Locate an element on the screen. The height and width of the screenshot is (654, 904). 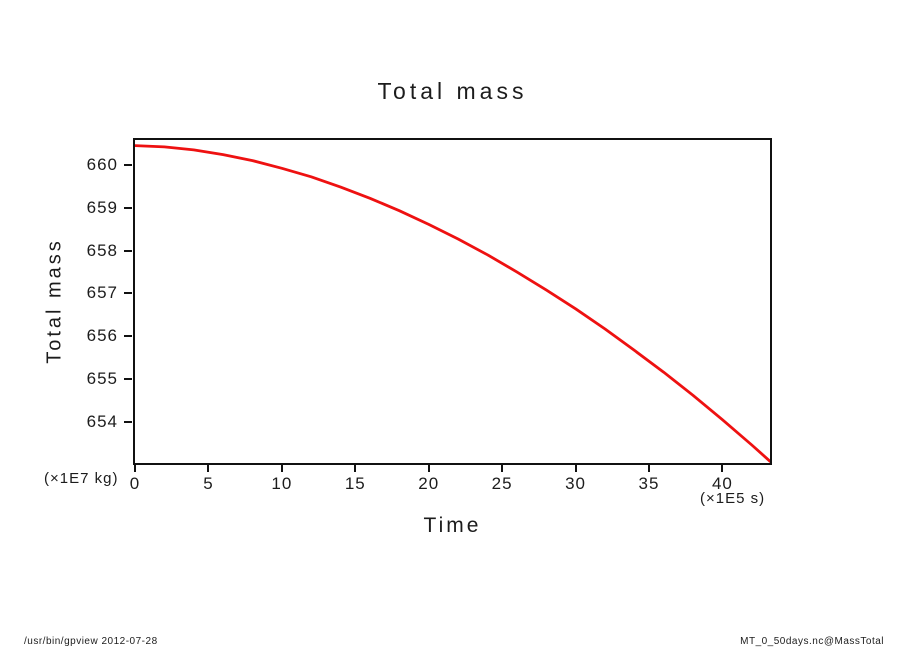
footer-source: MT_0_50days.nc@MassTotal is located at coordinates (812, 641).